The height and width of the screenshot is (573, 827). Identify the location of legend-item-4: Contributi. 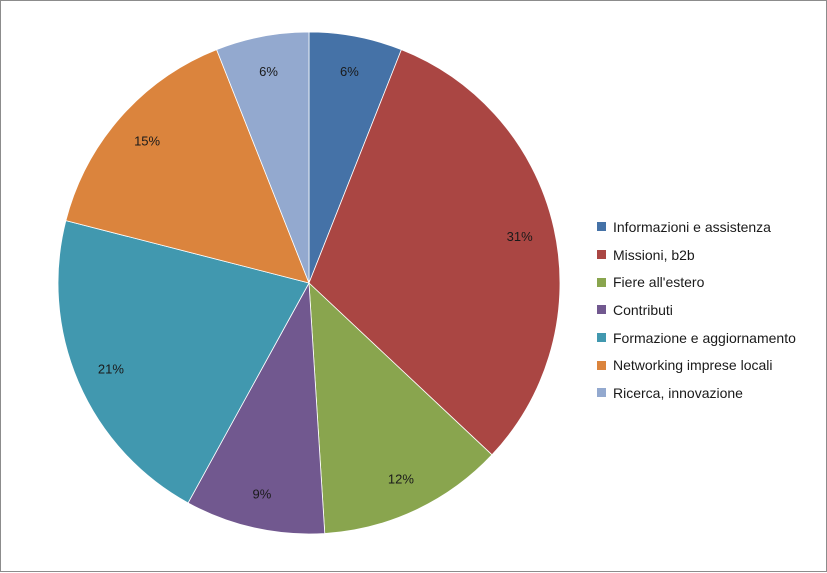
(709, 310).